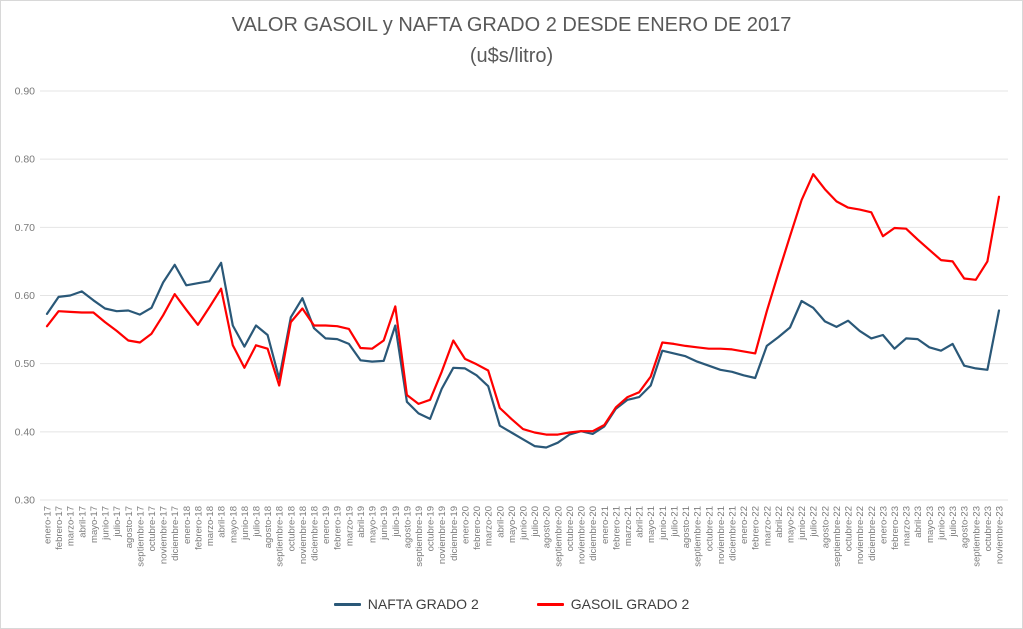  I want to click on x-tick-label: febrero-18, so click(198, 528).